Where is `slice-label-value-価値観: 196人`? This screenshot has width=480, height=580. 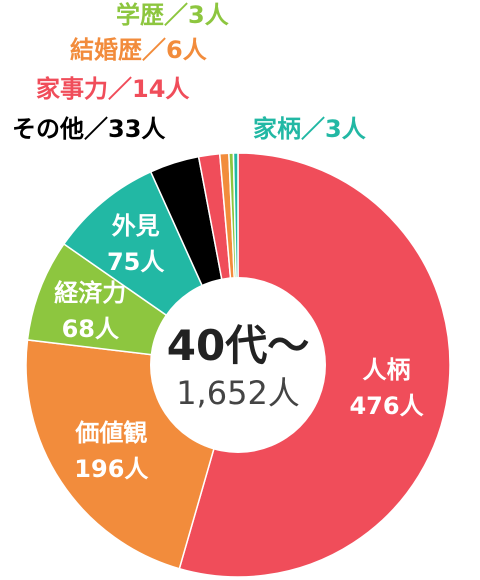
slice-label-value-価値観: 196人 is located at coordinates (111, 469).